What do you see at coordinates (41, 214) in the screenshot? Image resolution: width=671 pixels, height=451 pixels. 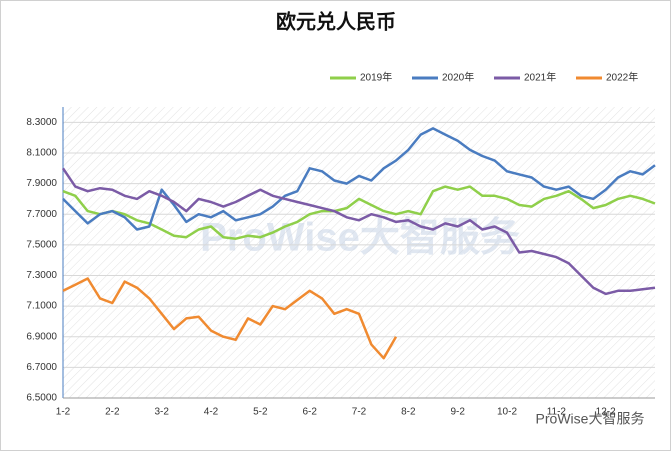 I see `y-tick-label: 7.7000` at bounding box center [41, 214].